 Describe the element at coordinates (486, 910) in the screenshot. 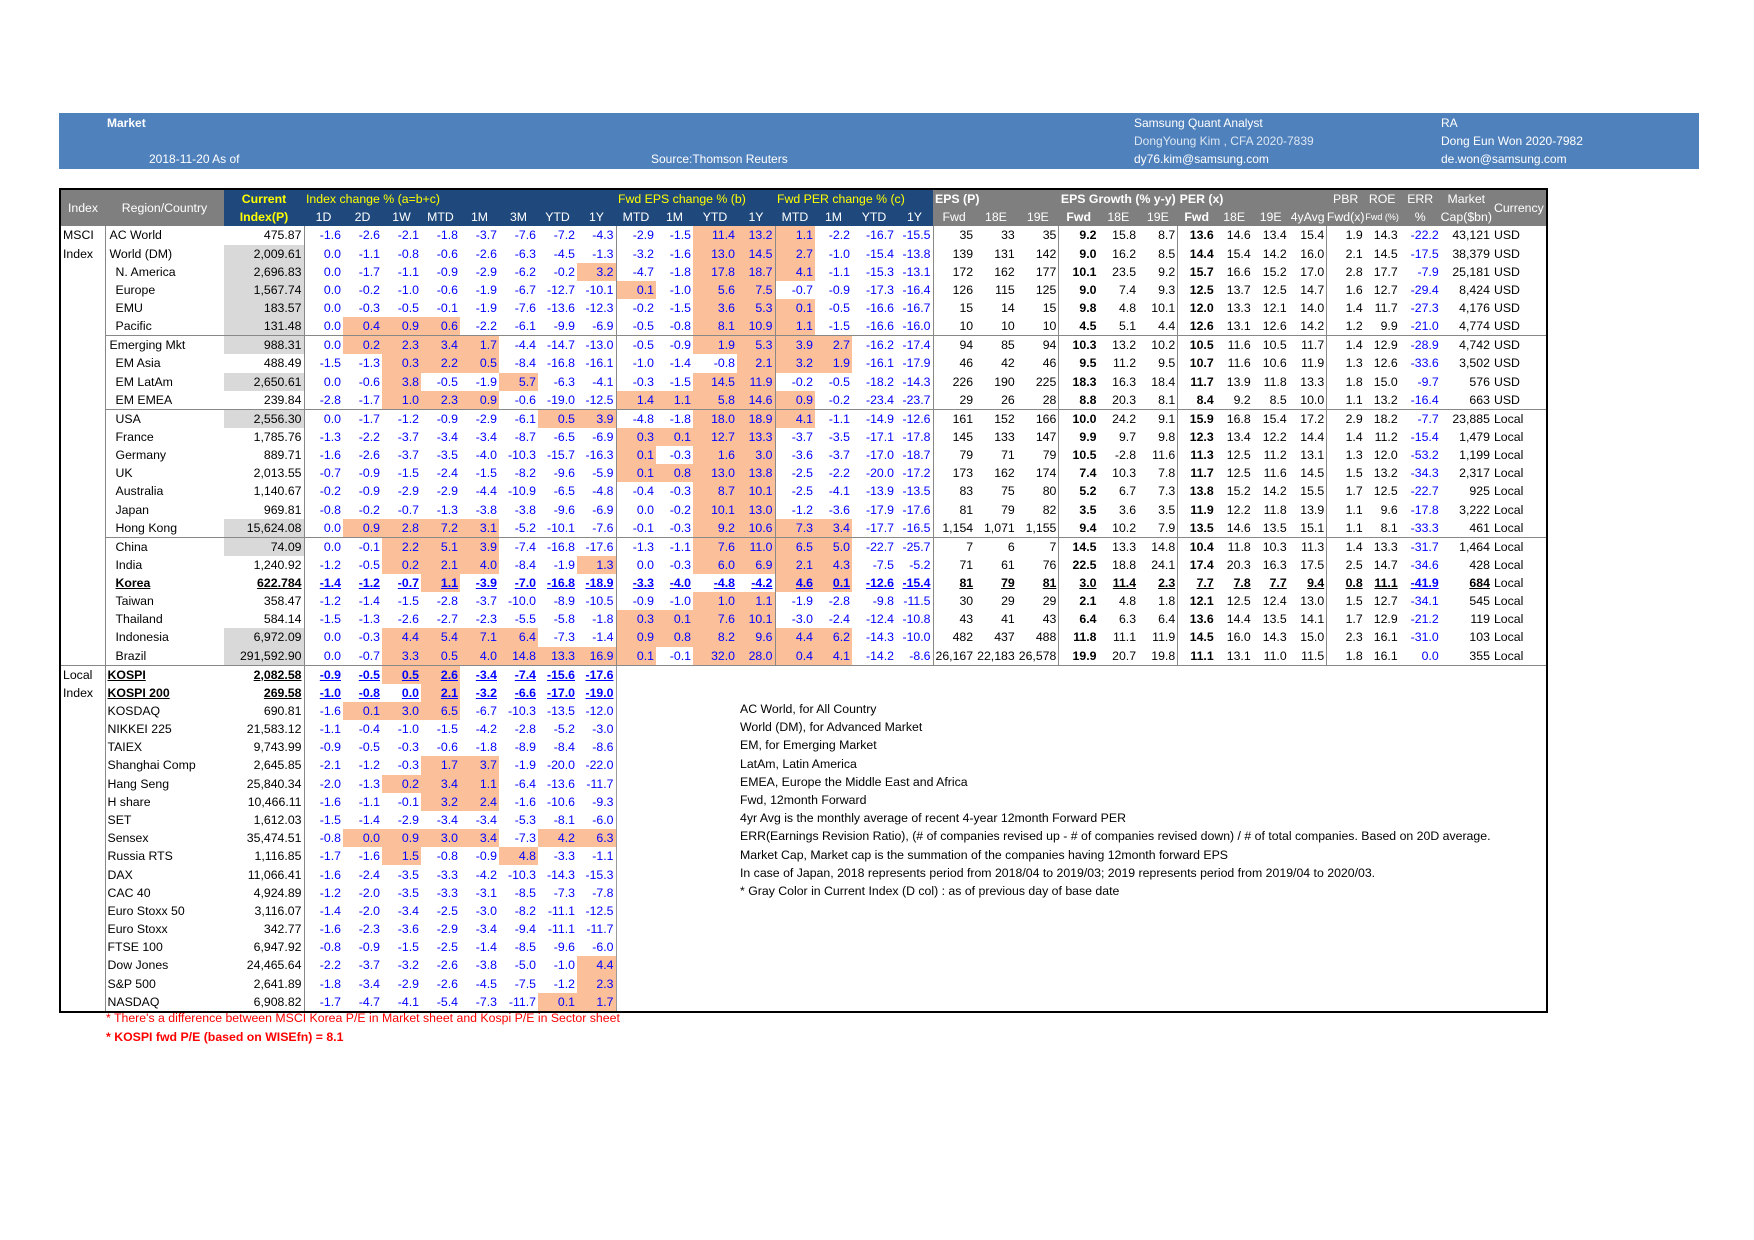

I see `index-change-cell: -3.0` at that location.